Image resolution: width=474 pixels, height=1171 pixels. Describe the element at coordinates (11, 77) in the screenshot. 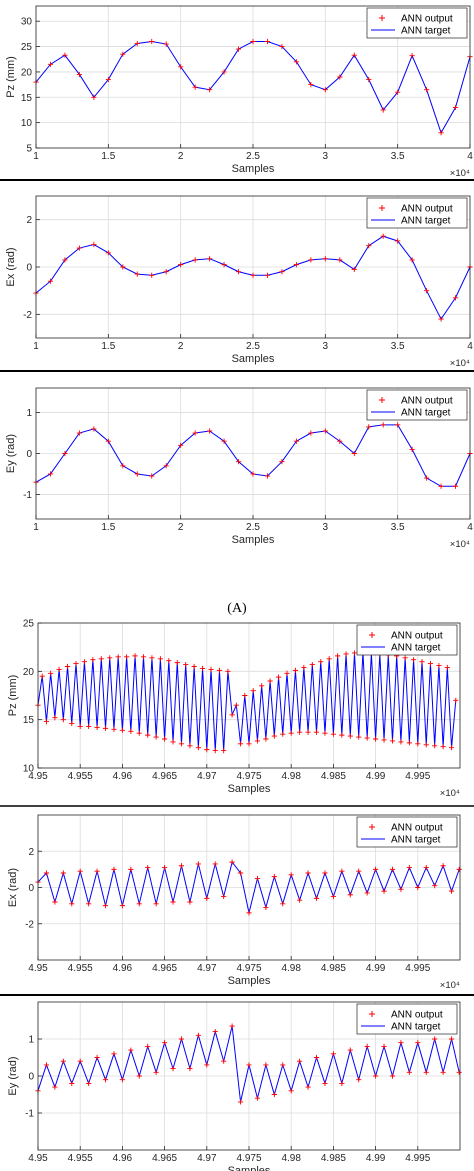

I see `y-axis-label: Pz (mm)` at that location.